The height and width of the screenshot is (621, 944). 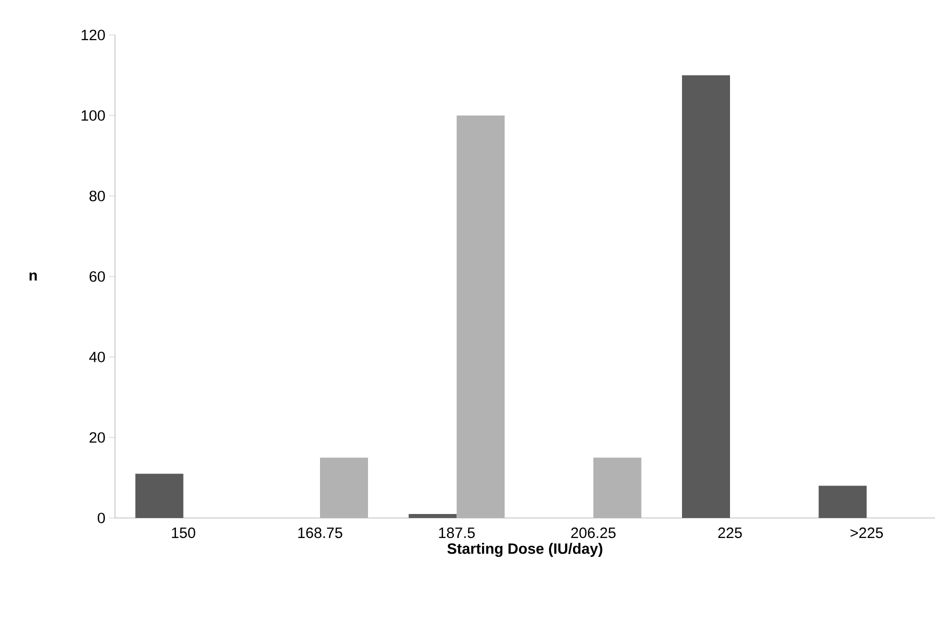 I want to click on y-tick-label: 0, so click(x=101, y=518).